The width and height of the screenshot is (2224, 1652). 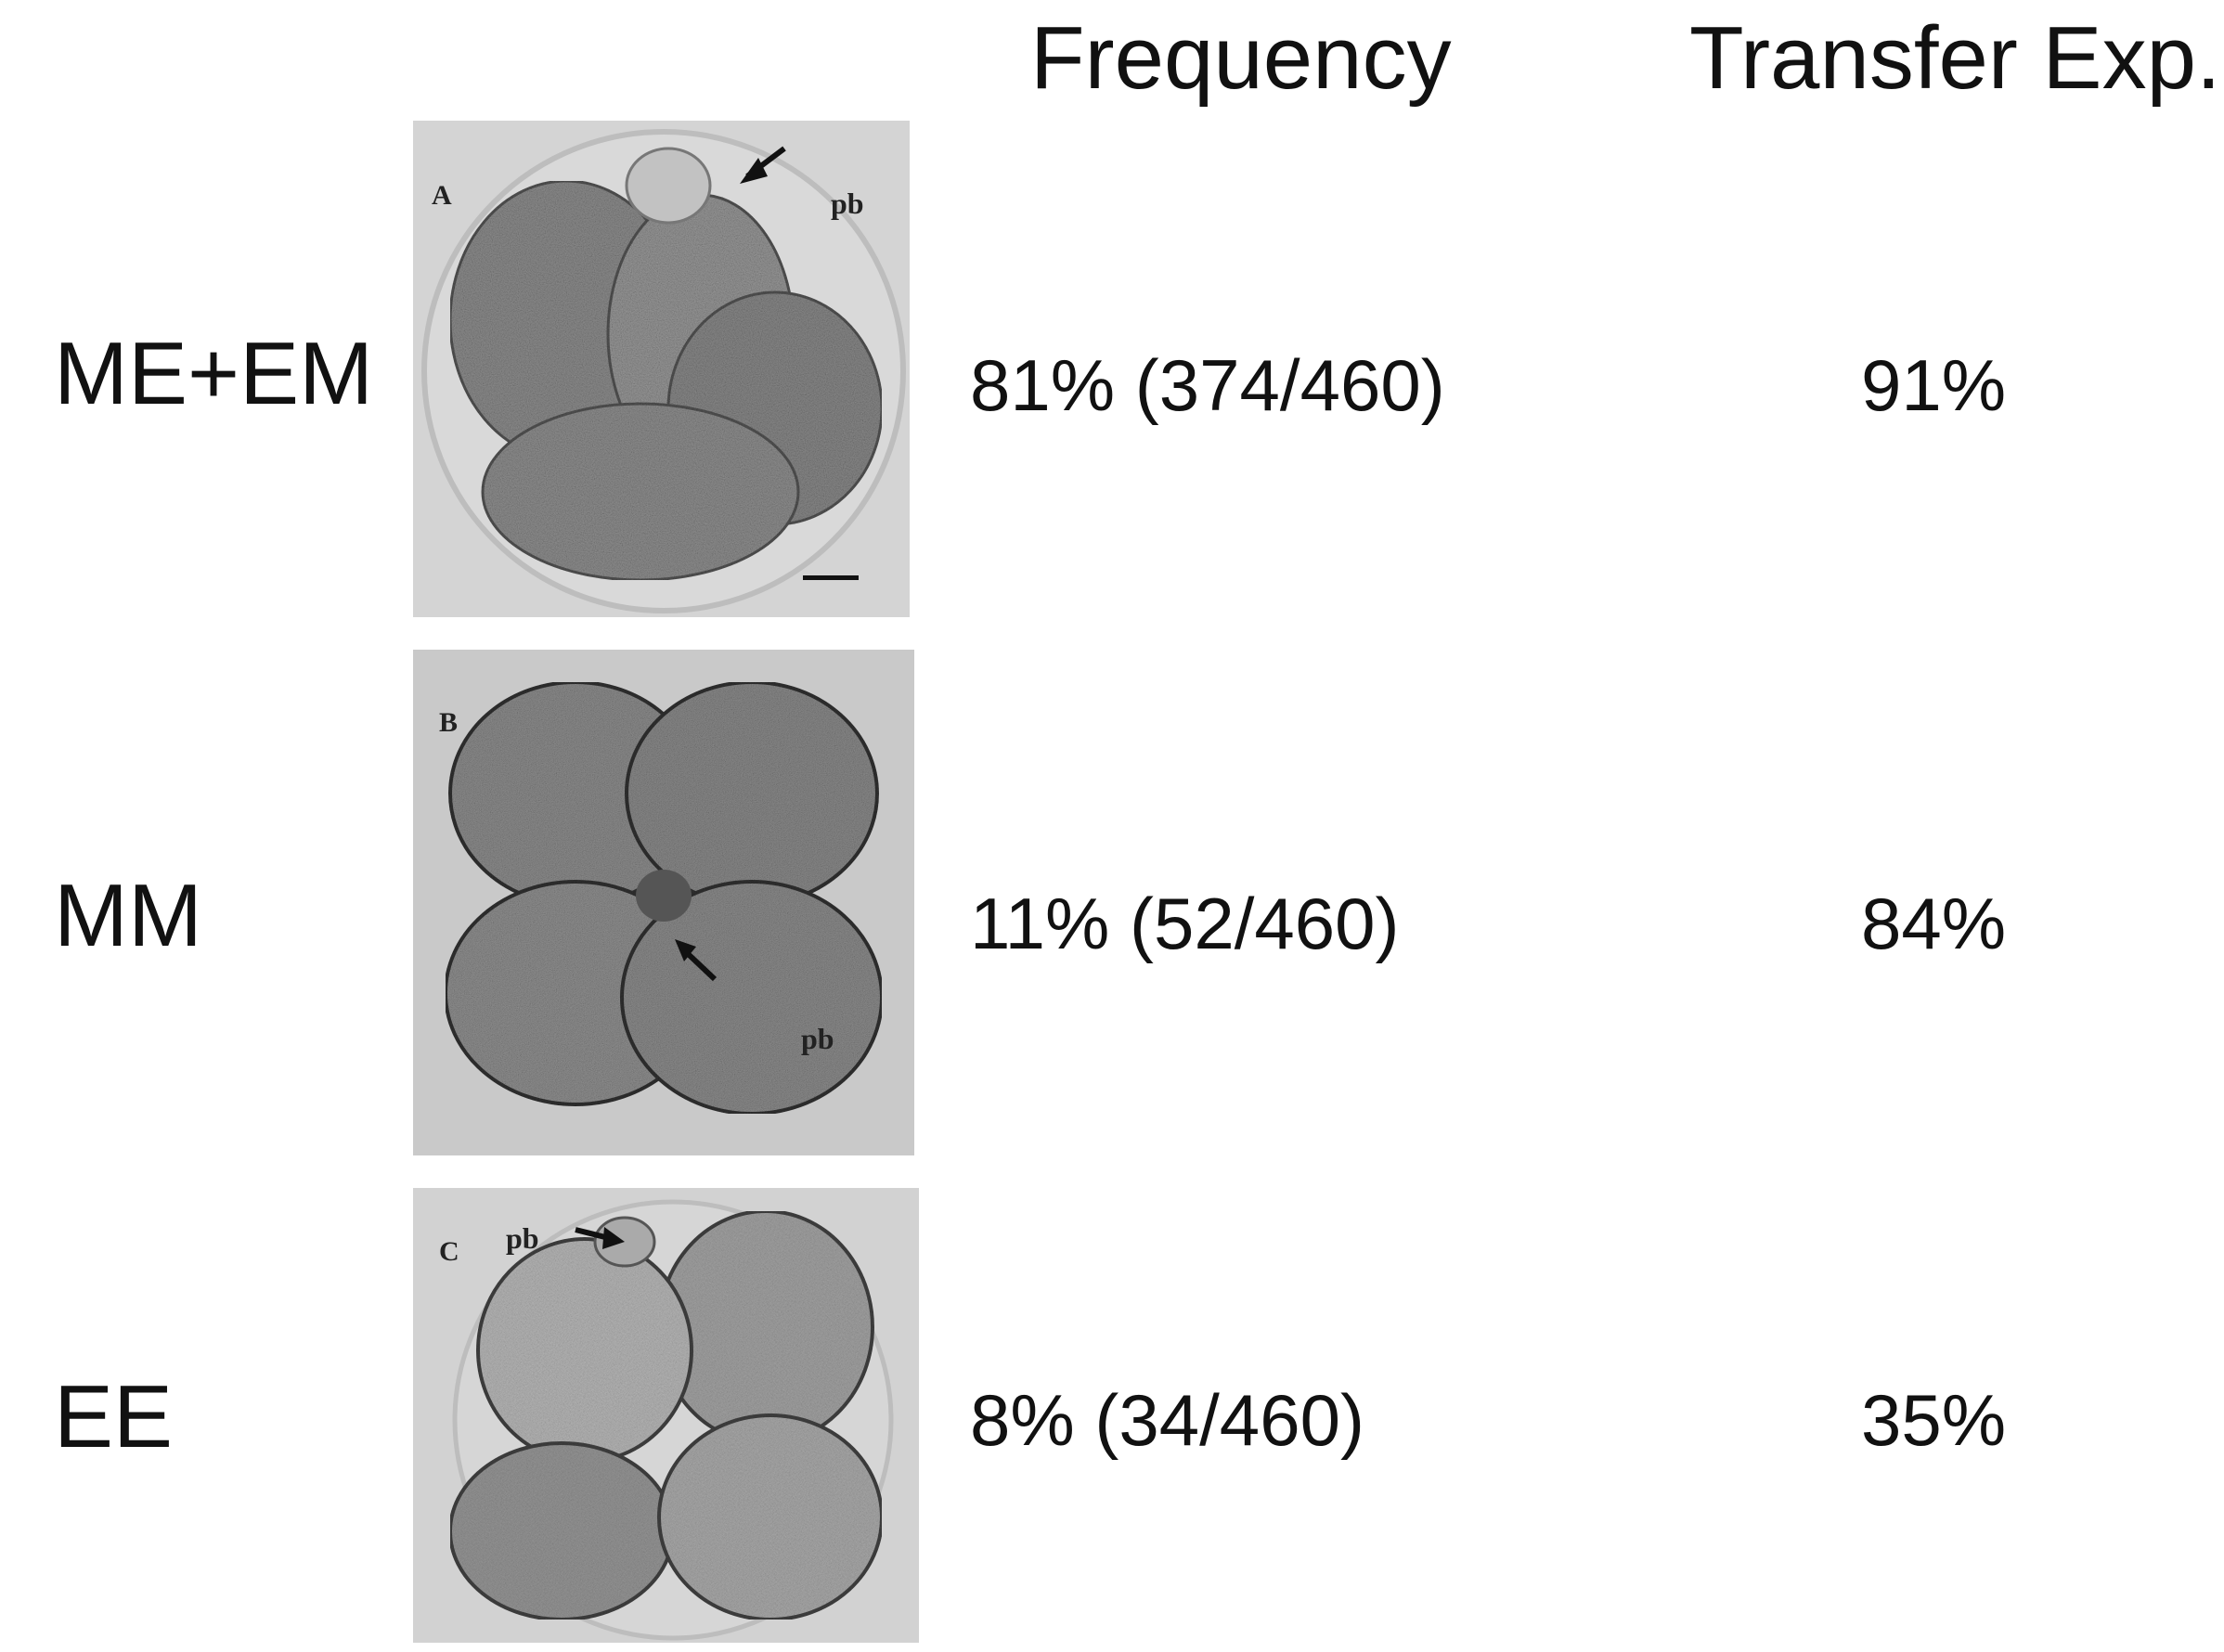 What do you see at coordinates (1167, 1420) in the screenshot?
I see `frequency-value-ee: 8% (34/460)` at bounding box center [1167, 1420].